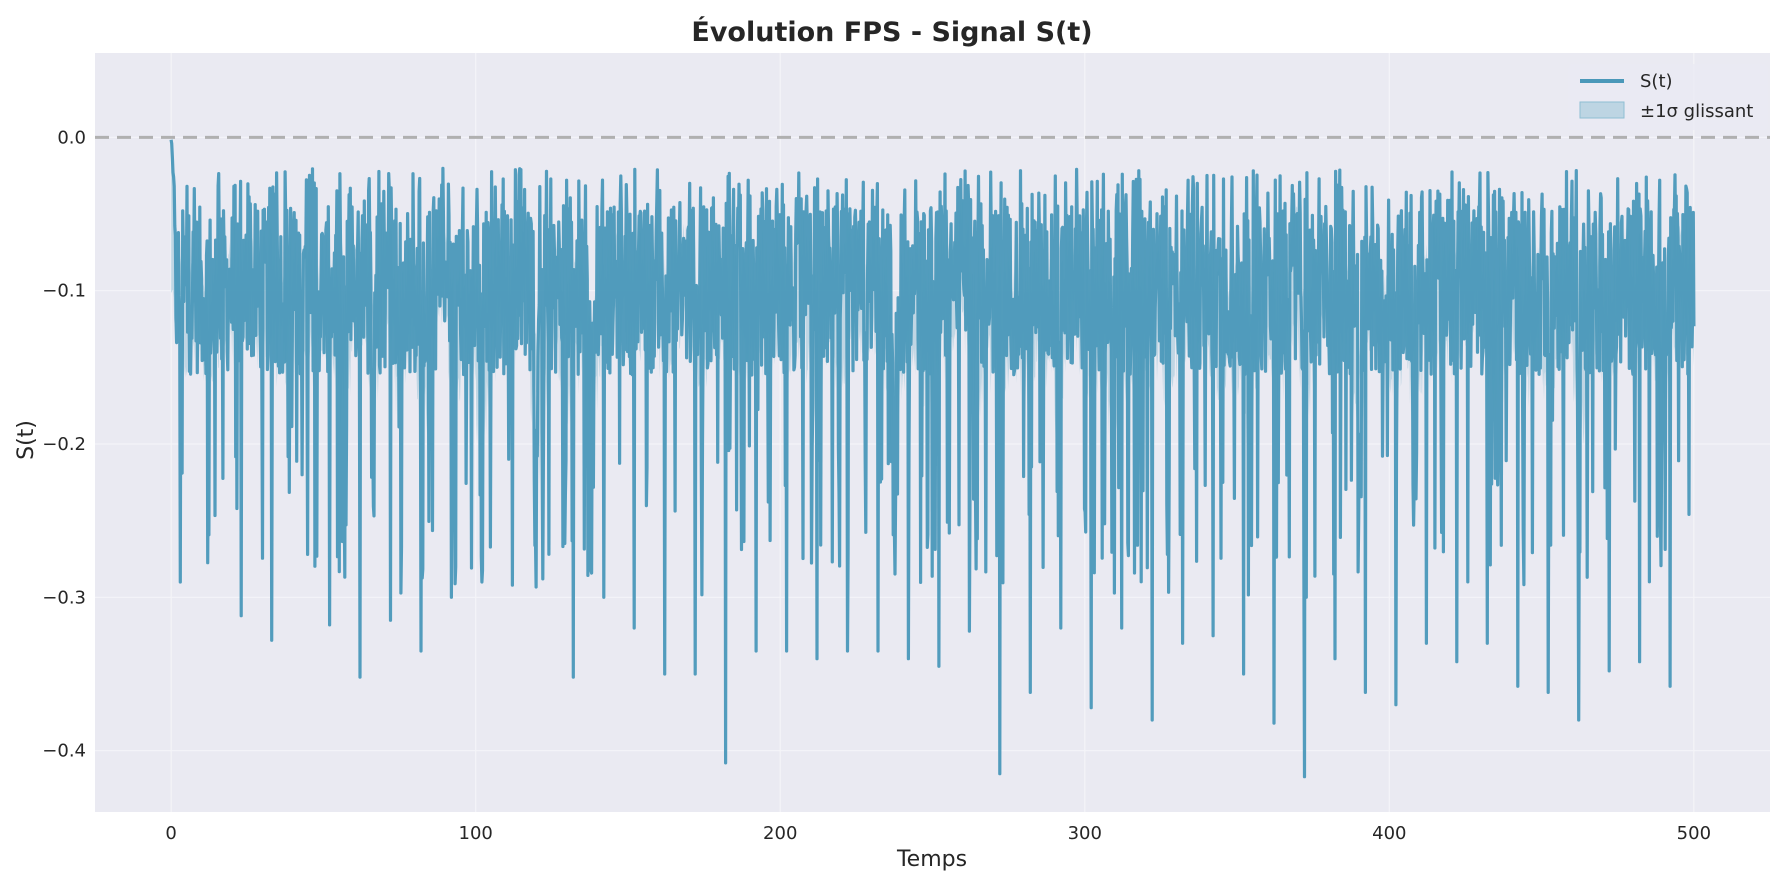 Image resolution: width=1785 pixels, height=884 pixels. Describe the element at coordinates (1696, 111) in the screenshot. I see `legend-label-band: ±1σ glissant` at that location.